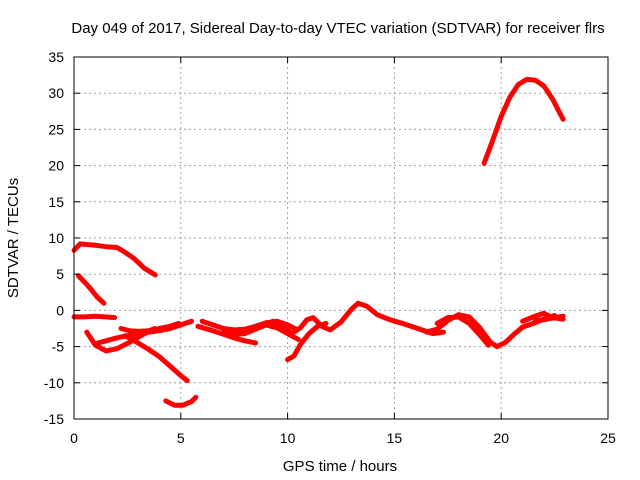  Describe the element at coordinates (60, 274) in the screenshot. I see `y-tick-label: 5` at that location.